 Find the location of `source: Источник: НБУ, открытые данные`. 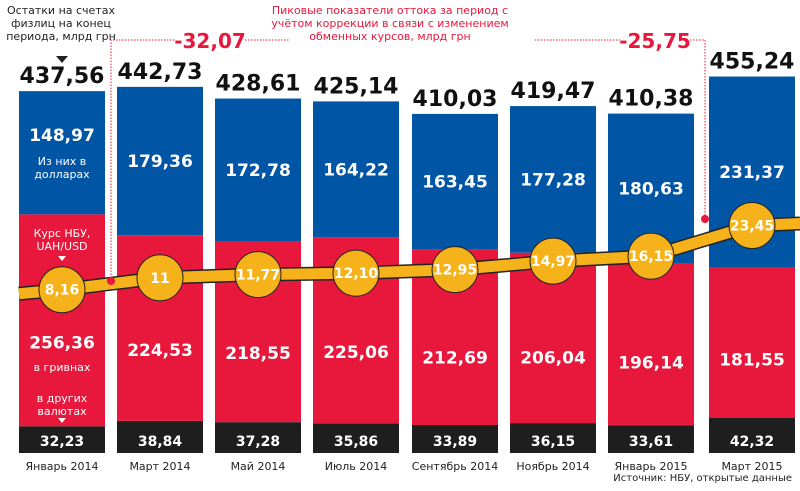

source: Источник: НБУ, открытые данные is located at coordinates (702, 478).